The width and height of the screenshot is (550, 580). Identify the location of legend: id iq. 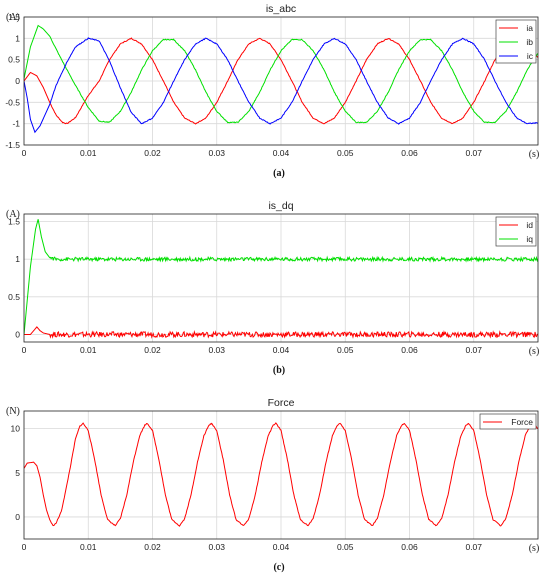
(516, 231).